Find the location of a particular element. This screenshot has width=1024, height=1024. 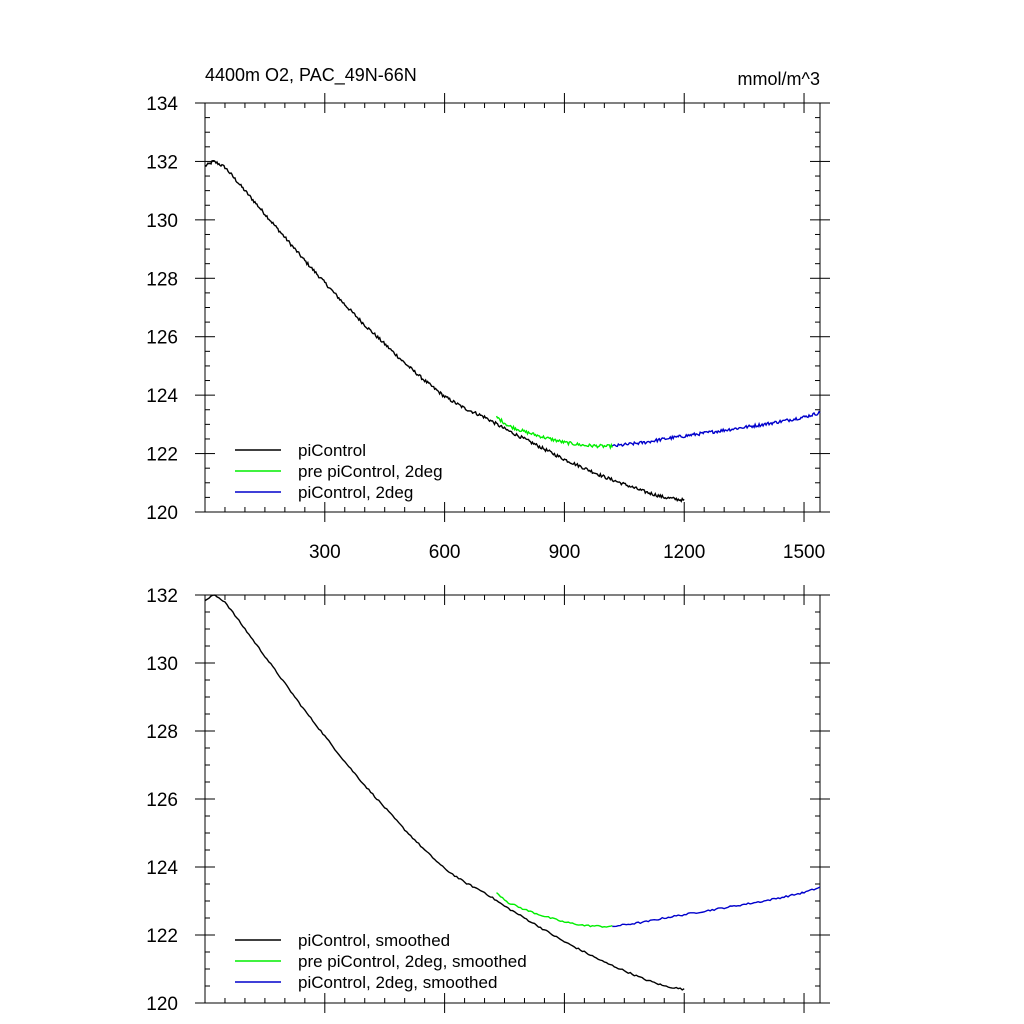

legend-label: pre piControl, 2deg is located at coordinates (370, 471).